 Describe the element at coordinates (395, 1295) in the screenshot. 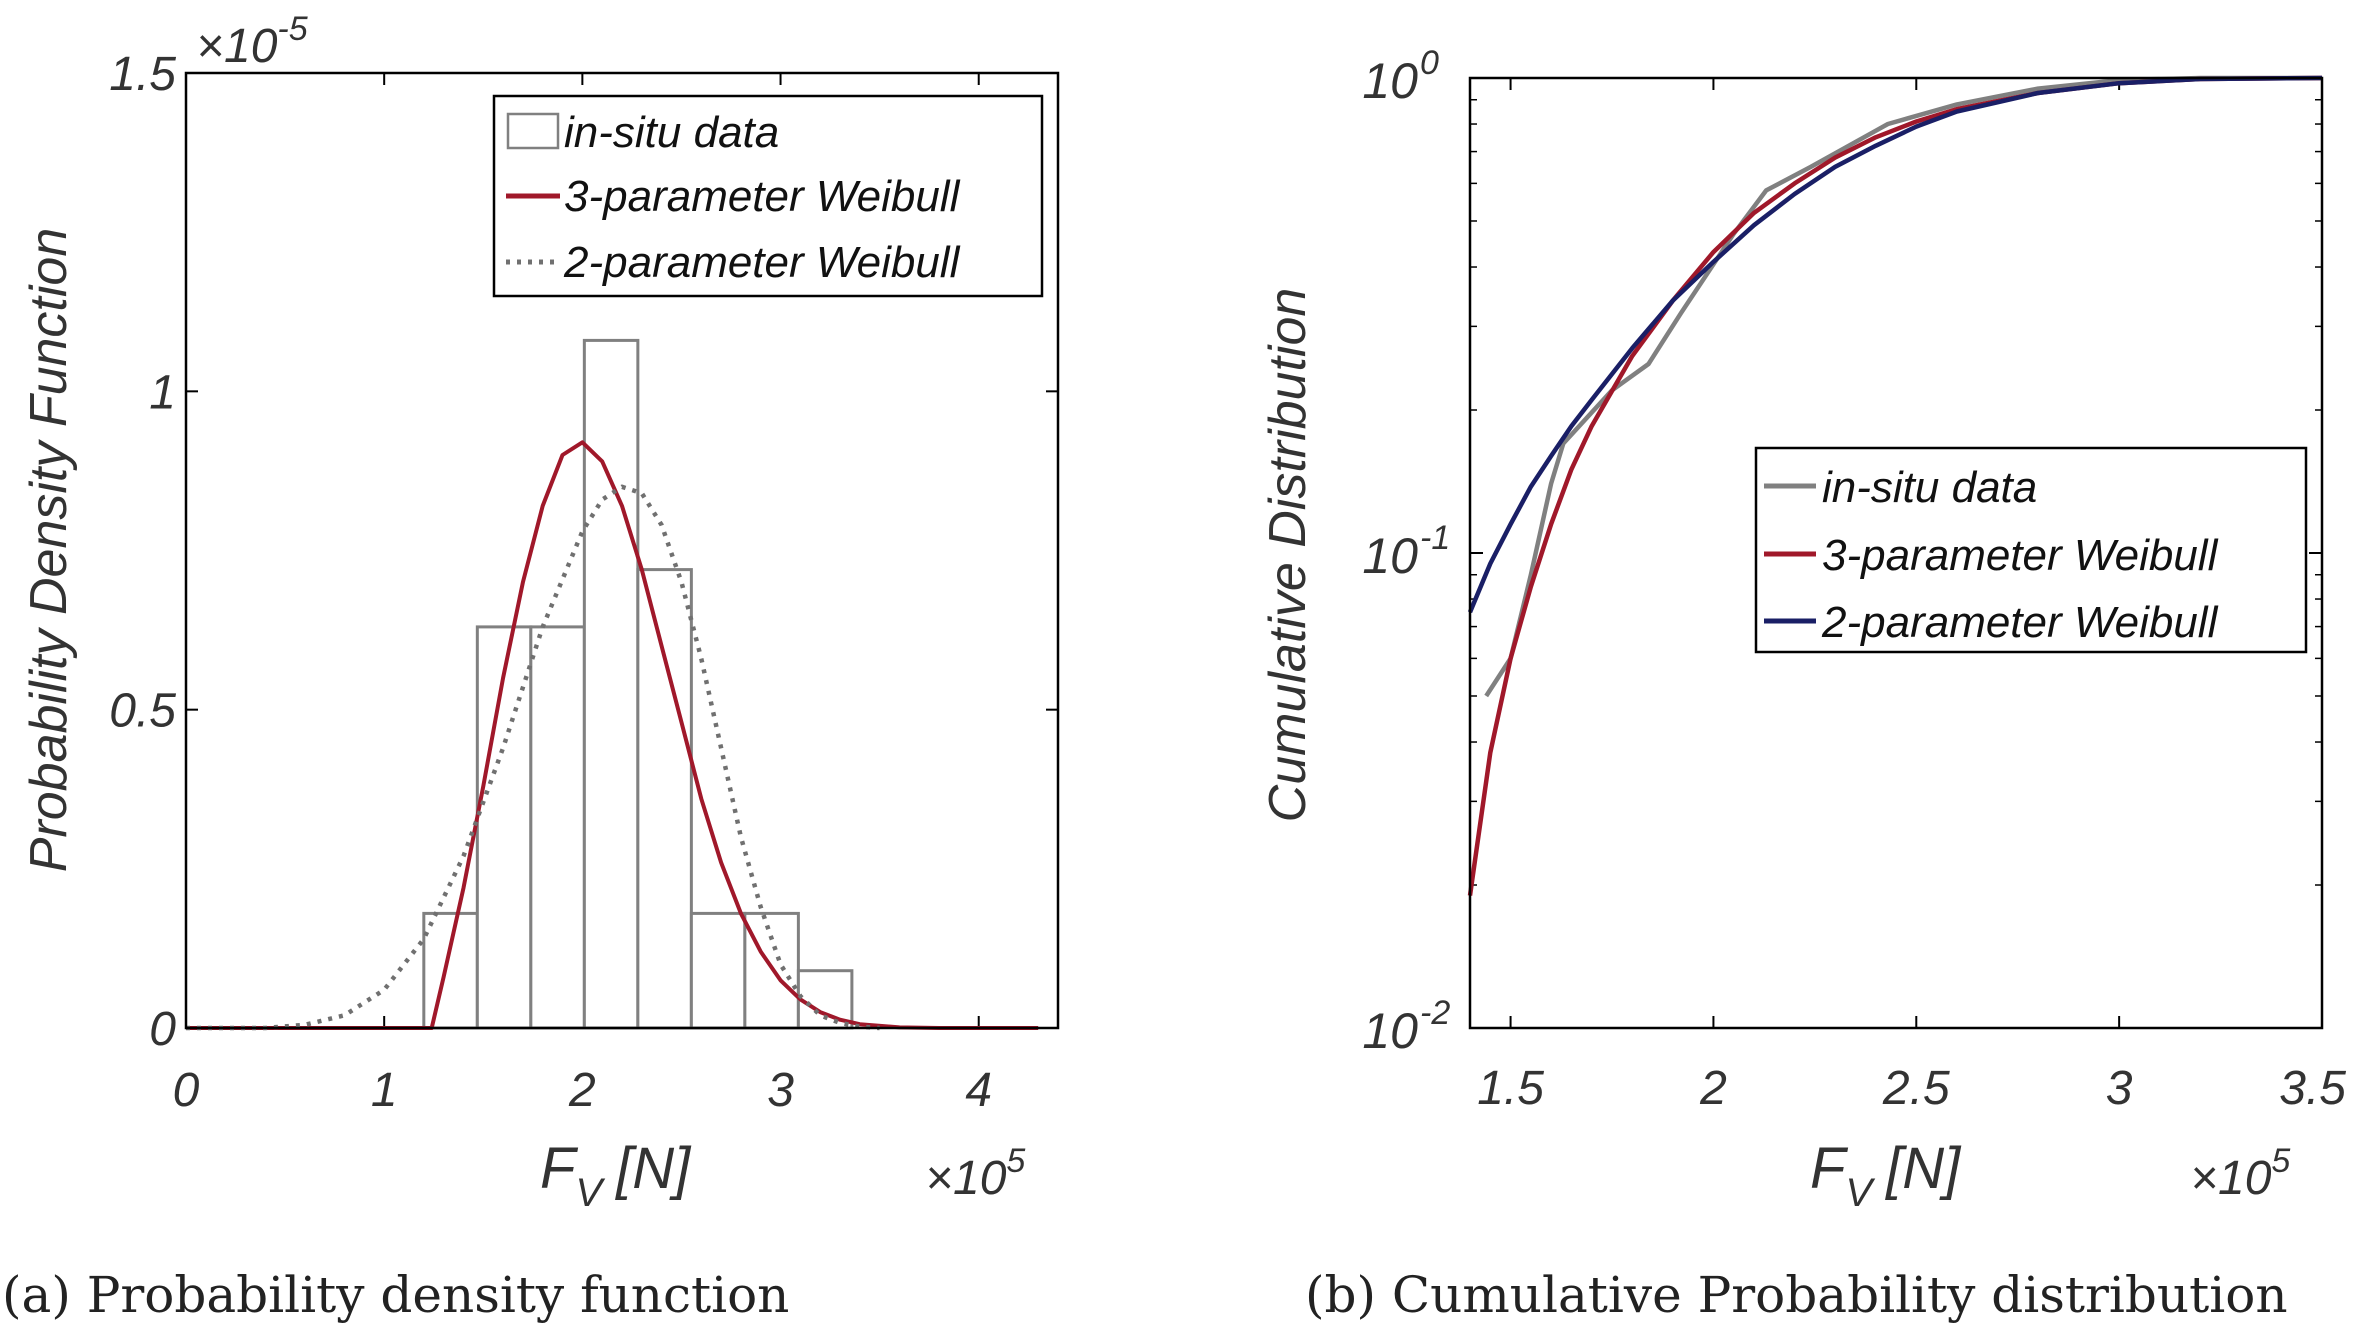

I see `panel-a-caption: (a) Probability density function` at that location.